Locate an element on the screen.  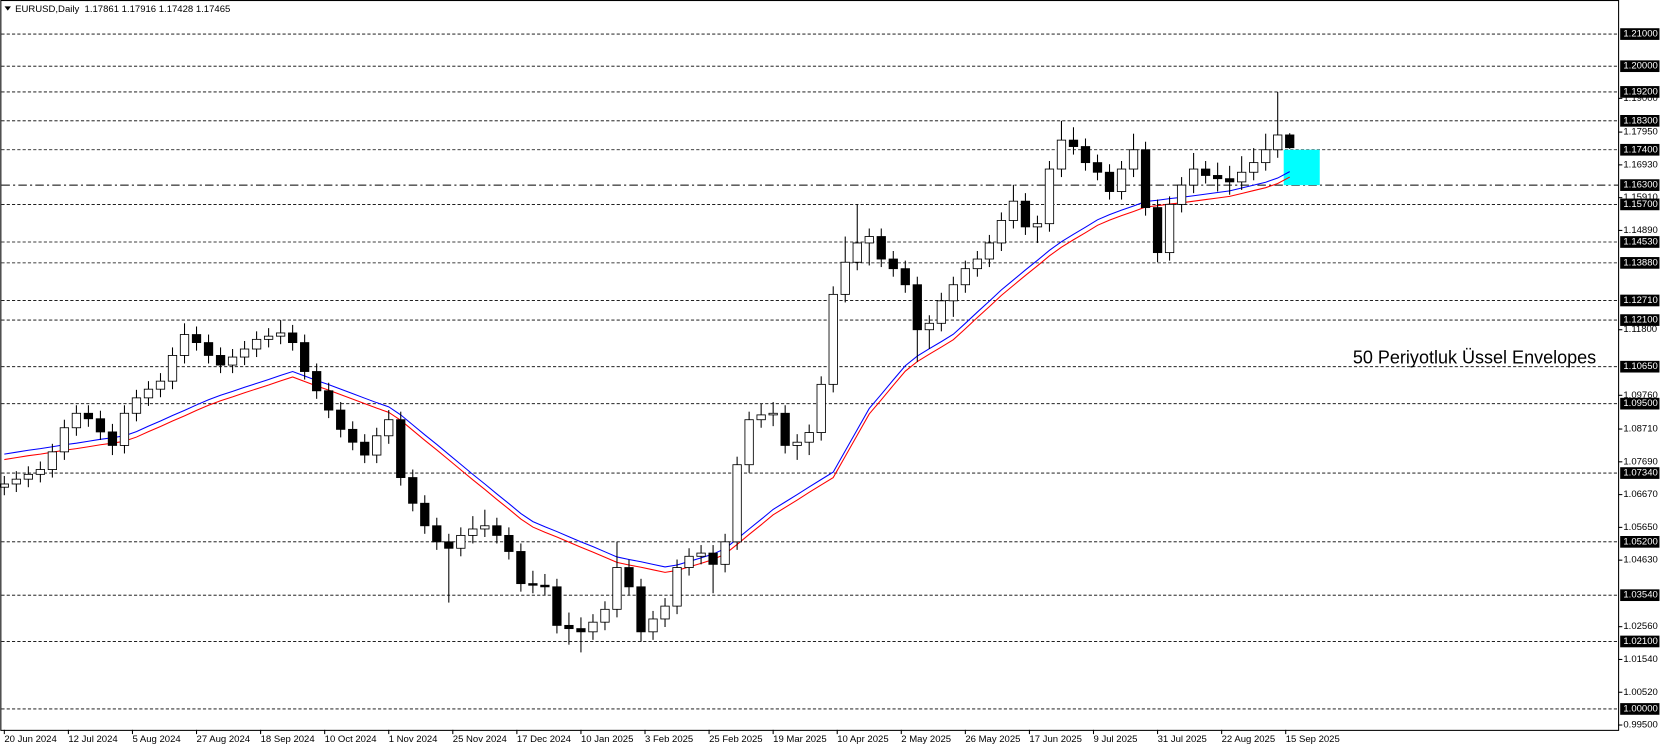
x-tick-label: 15 Sep 2025 is located at coordinates (1313, 739).